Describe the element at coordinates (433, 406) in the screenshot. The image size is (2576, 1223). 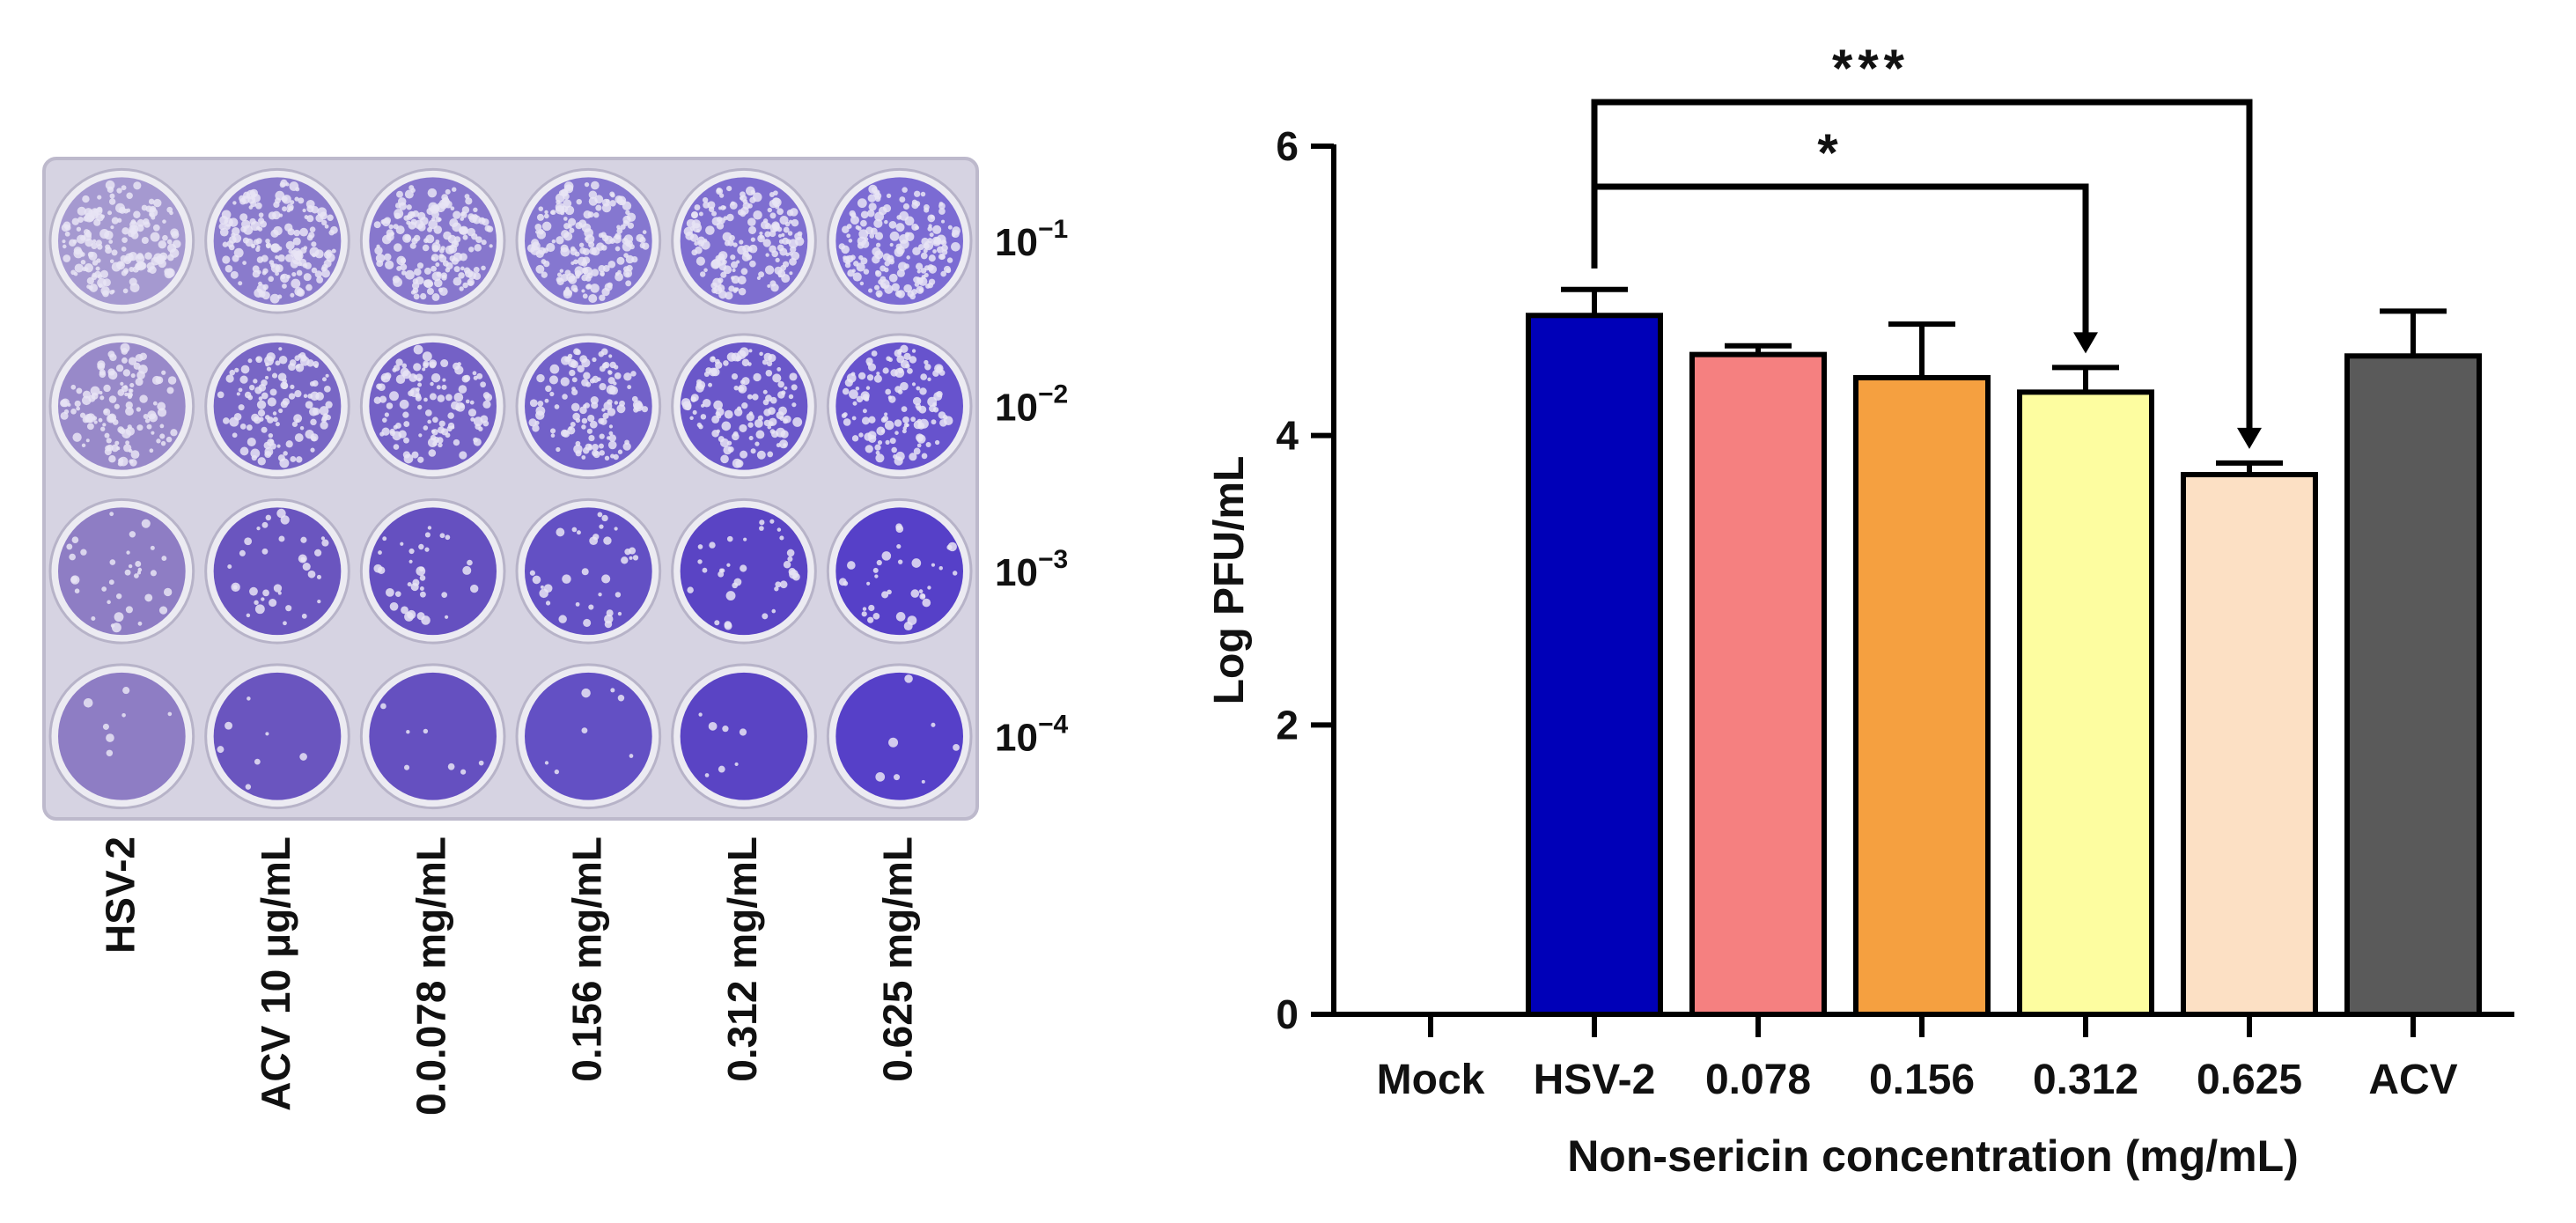
I see `well` at that location.